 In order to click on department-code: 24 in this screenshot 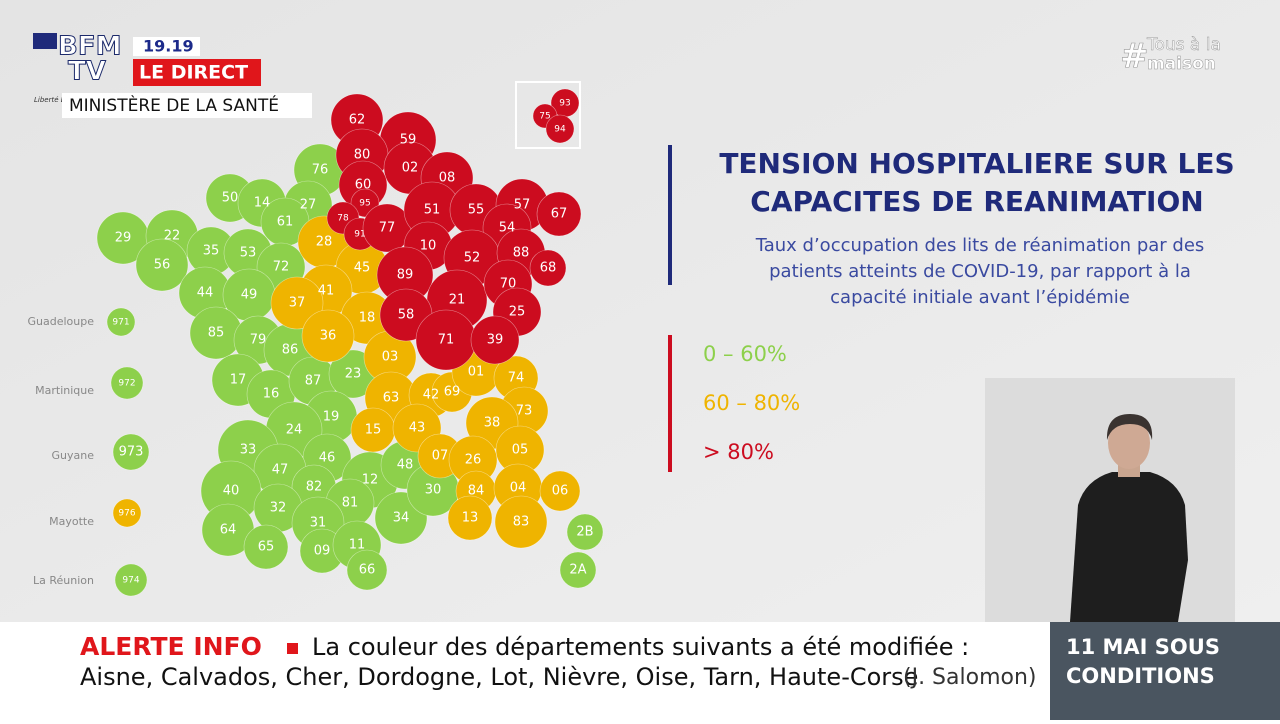, I will do `click(294, 430)`.